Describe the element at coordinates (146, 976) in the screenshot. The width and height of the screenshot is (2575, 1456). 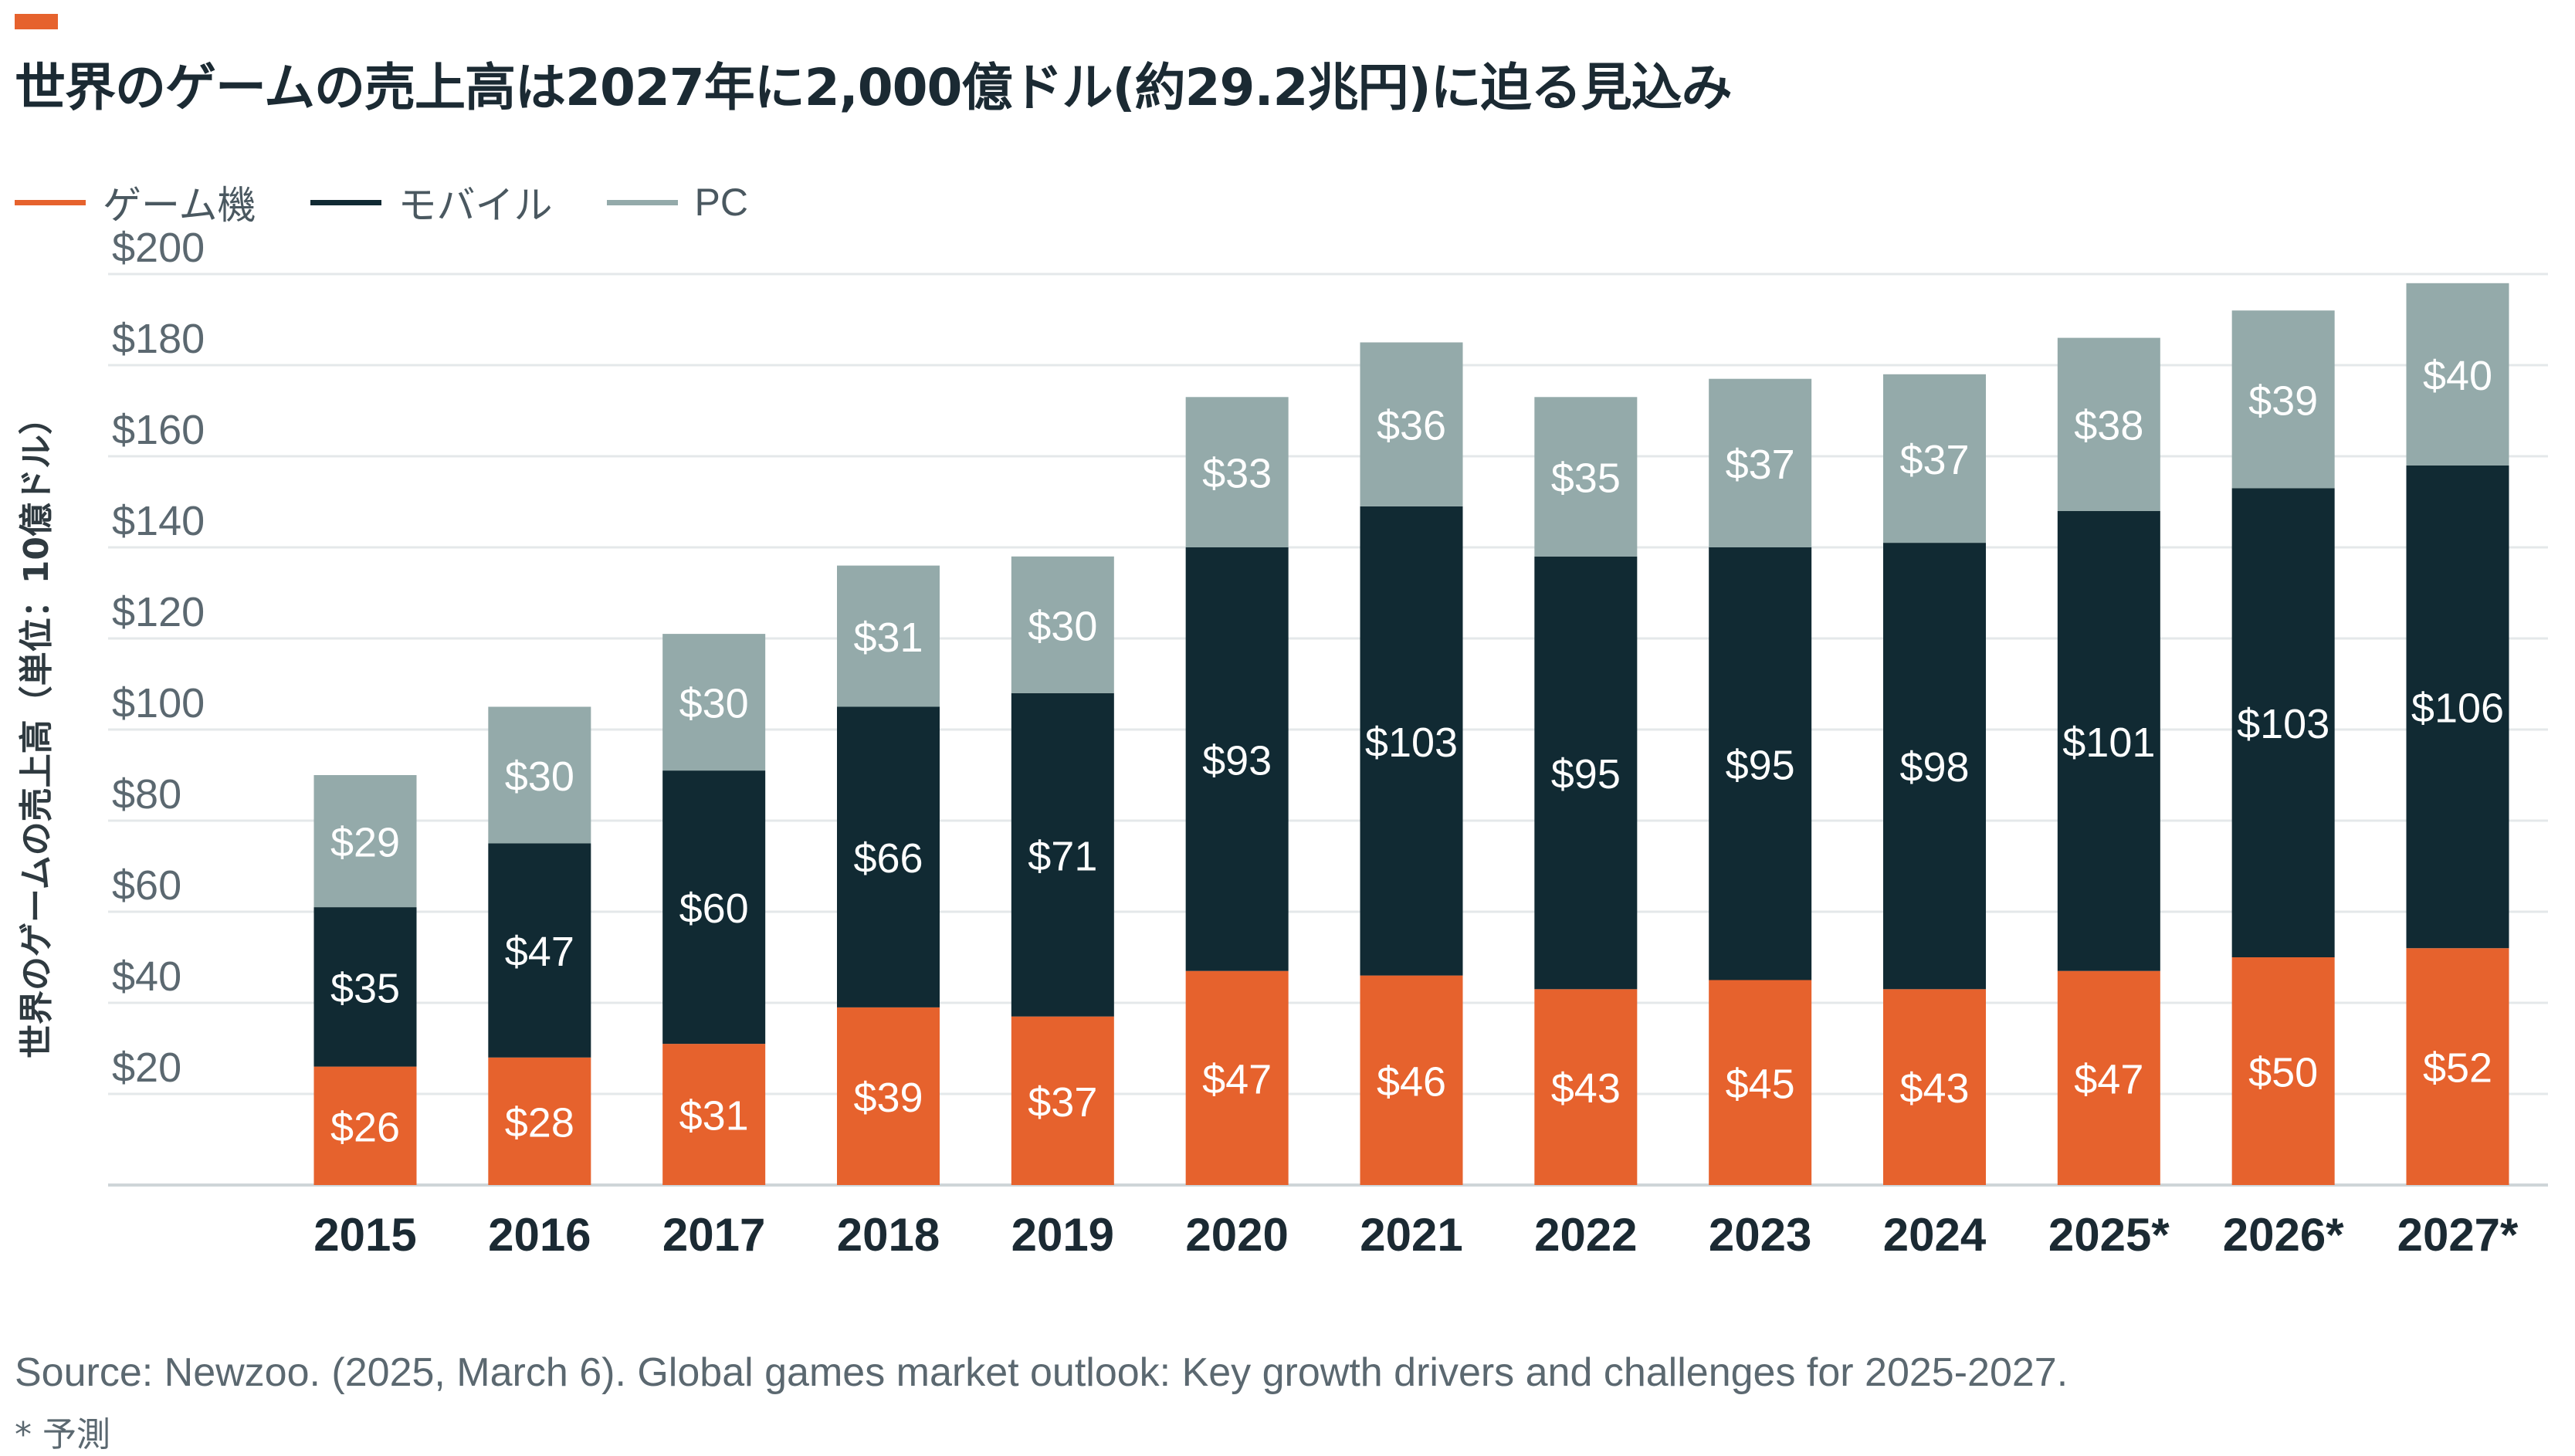
I see `y-tick-label: $40` at that location.